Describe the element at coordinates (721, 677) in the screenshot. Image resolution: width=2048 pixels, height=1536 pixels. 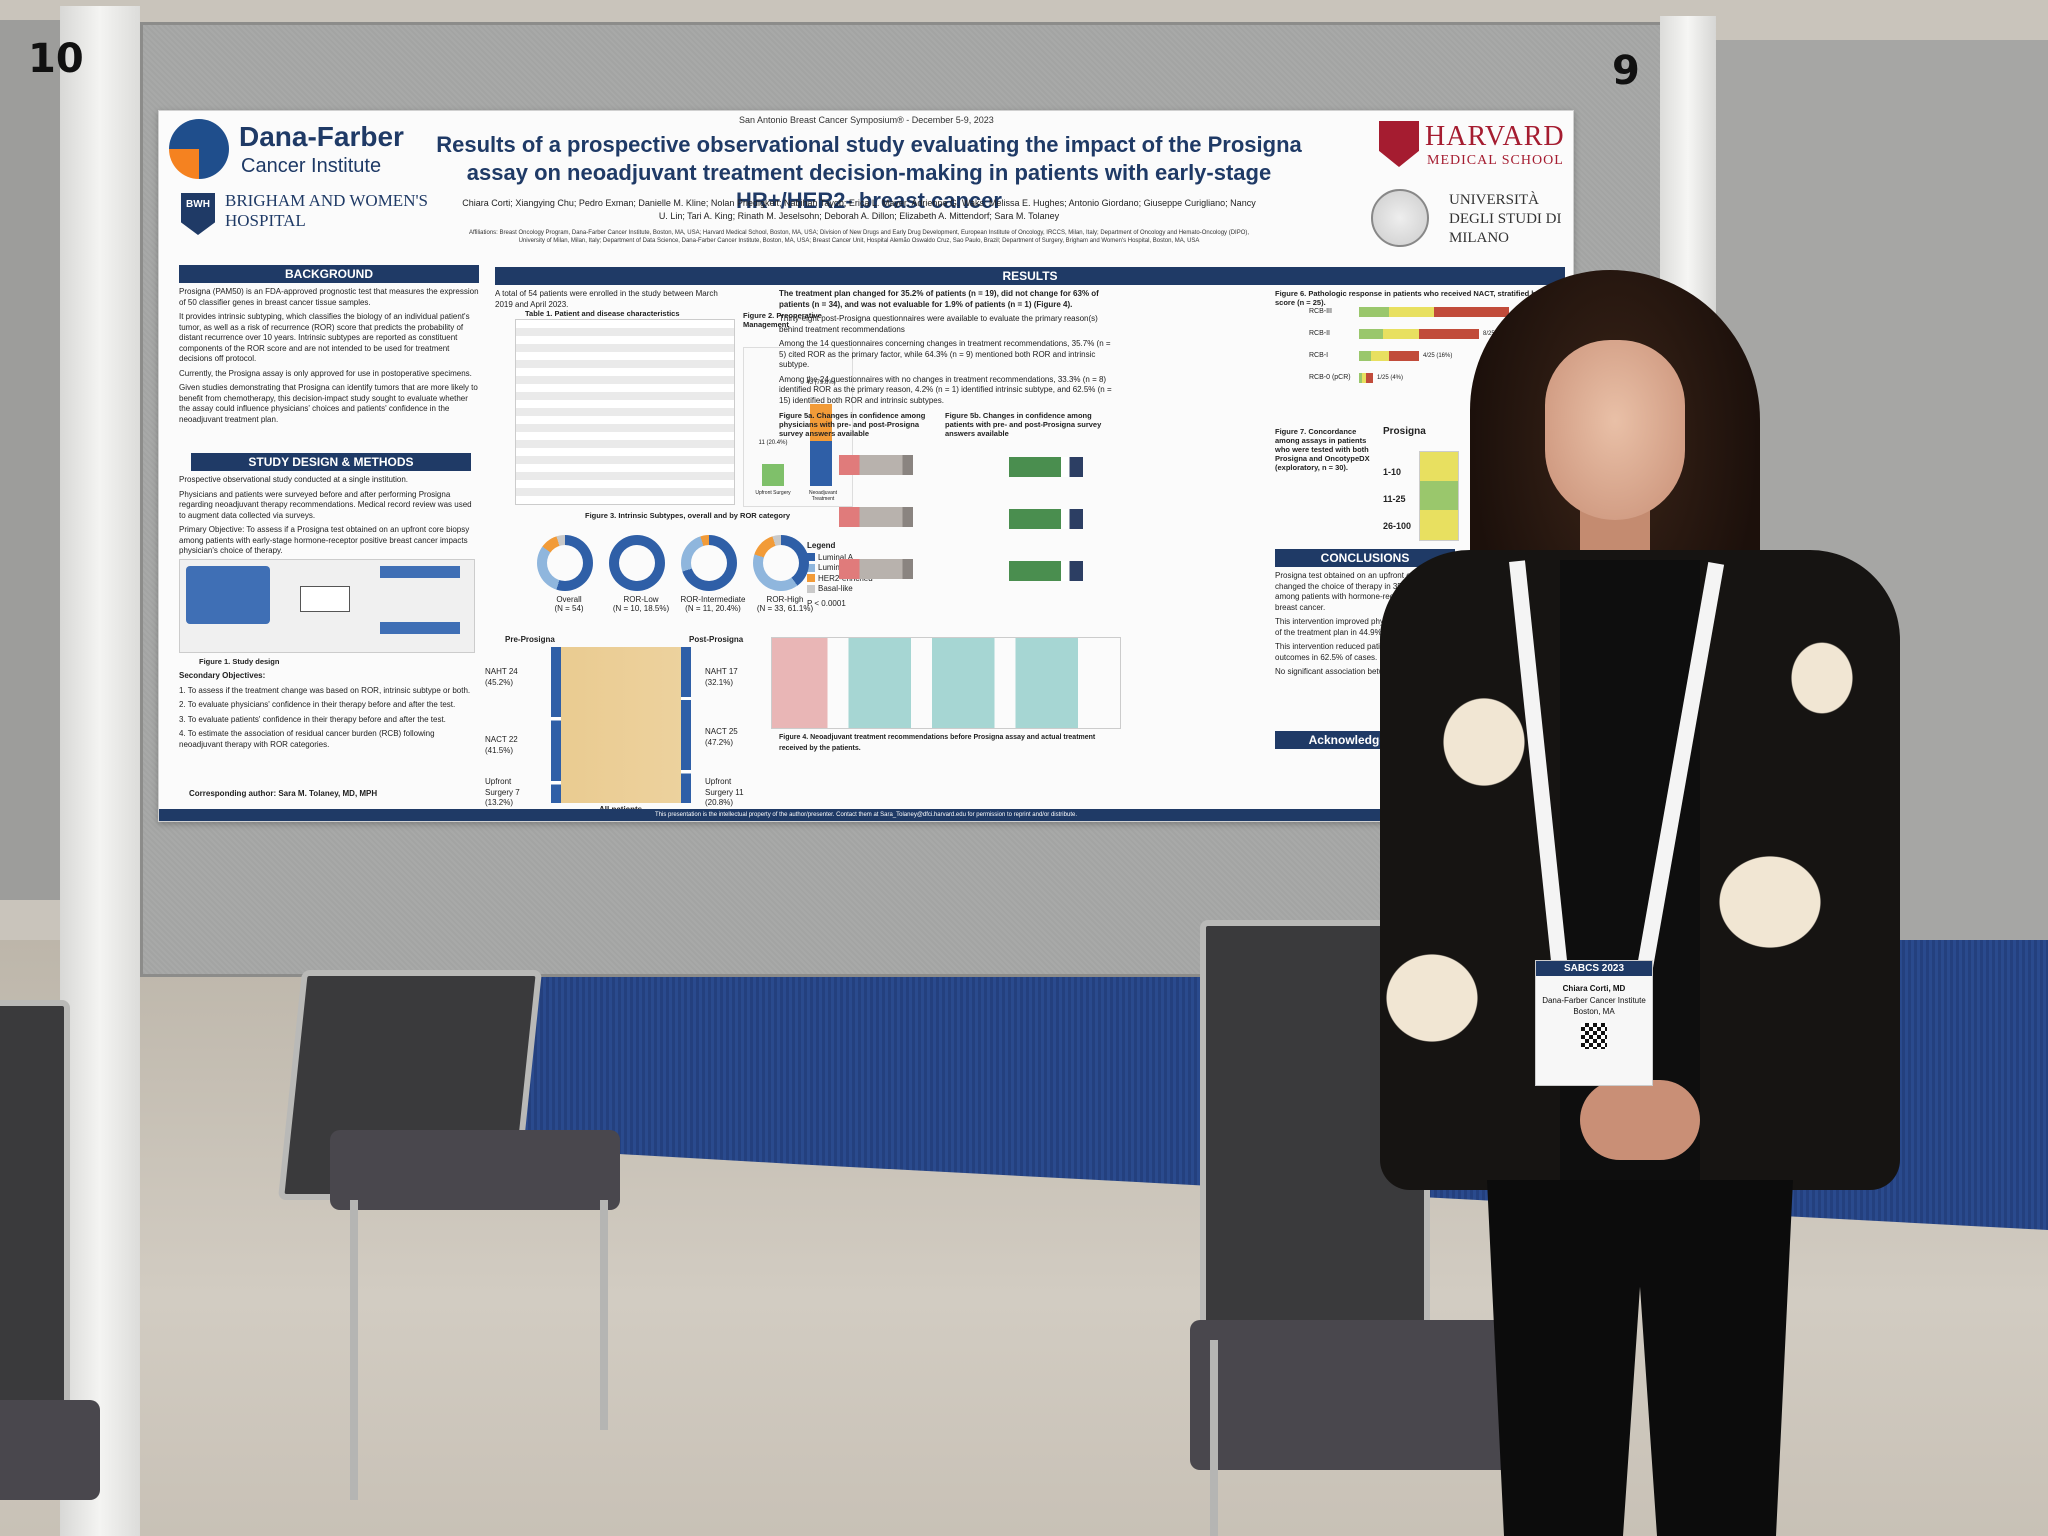
I see `sankey-right-1: NAHT 17 (32.1%)` at that location.